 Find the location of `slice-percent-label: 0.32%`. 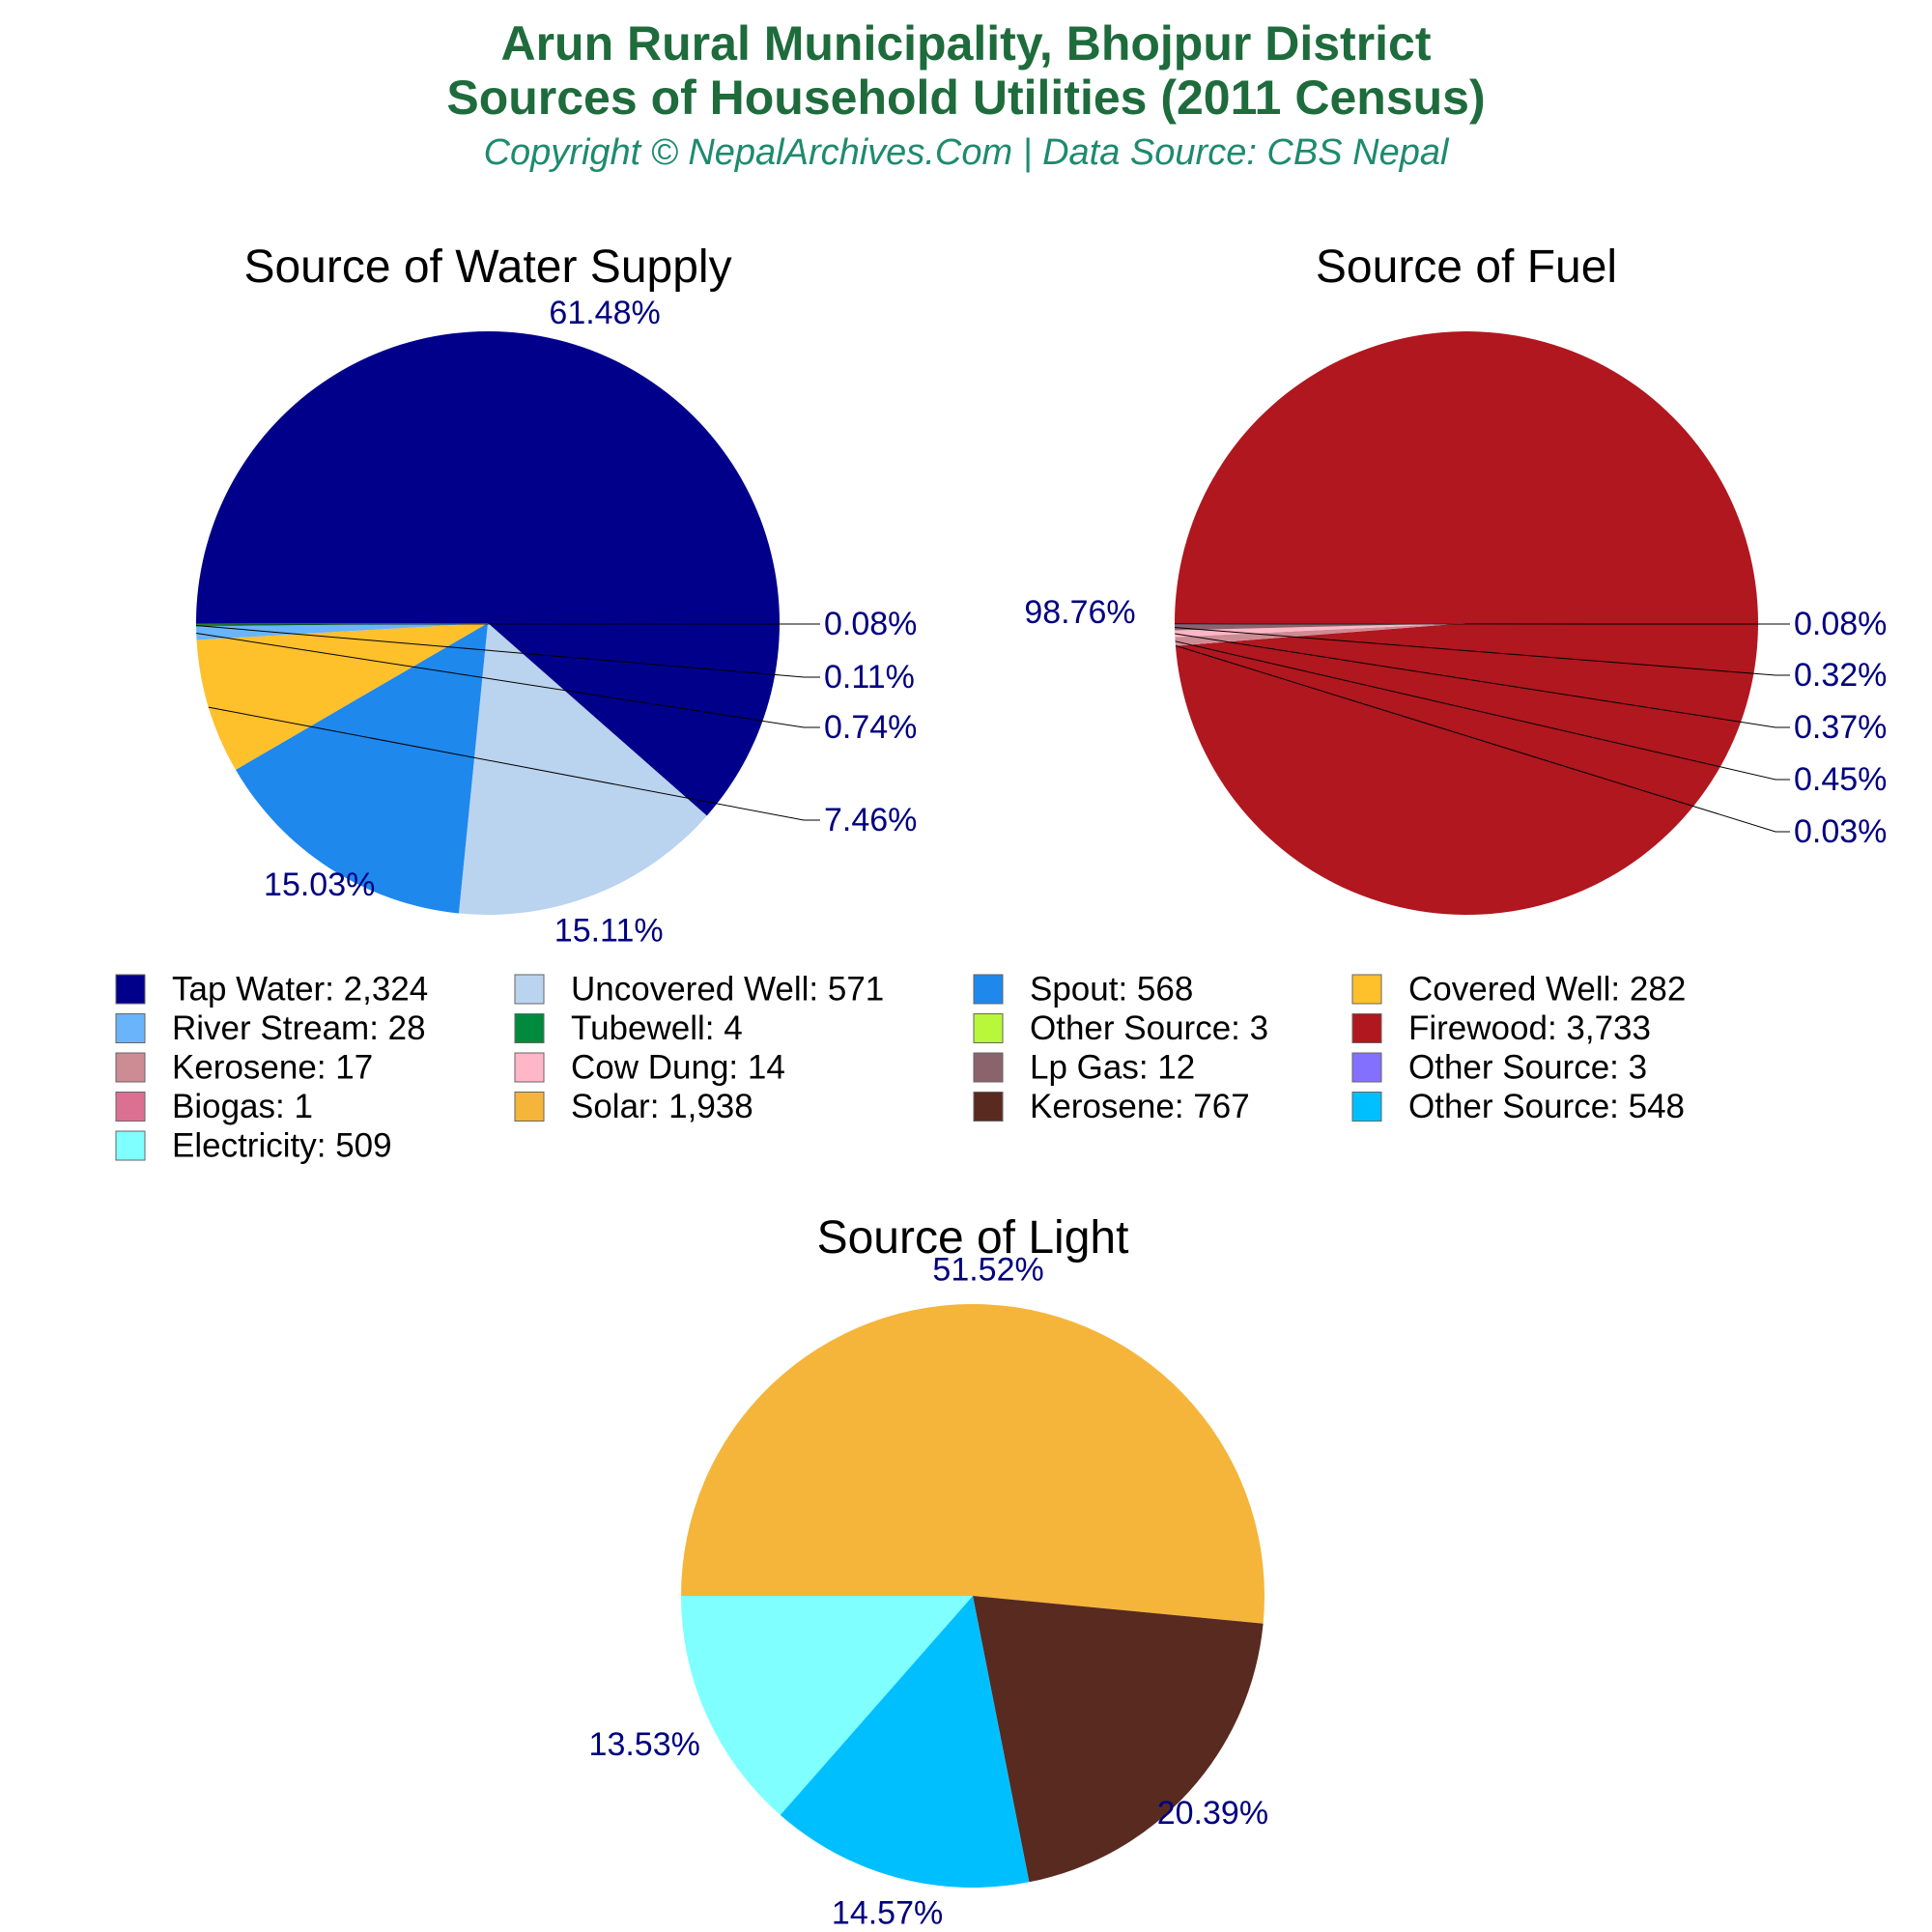

slice-percent-label: 0.32% is located at coordinates (1840, 675).